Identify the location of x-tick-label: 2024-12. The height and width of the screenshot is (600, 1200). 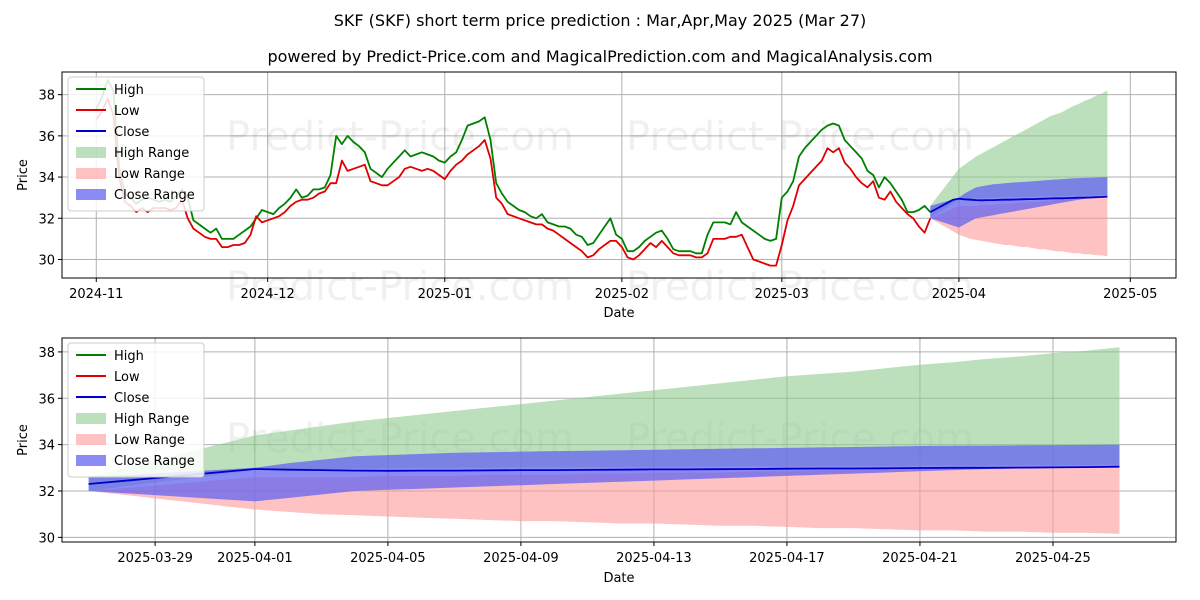
(267, 294).